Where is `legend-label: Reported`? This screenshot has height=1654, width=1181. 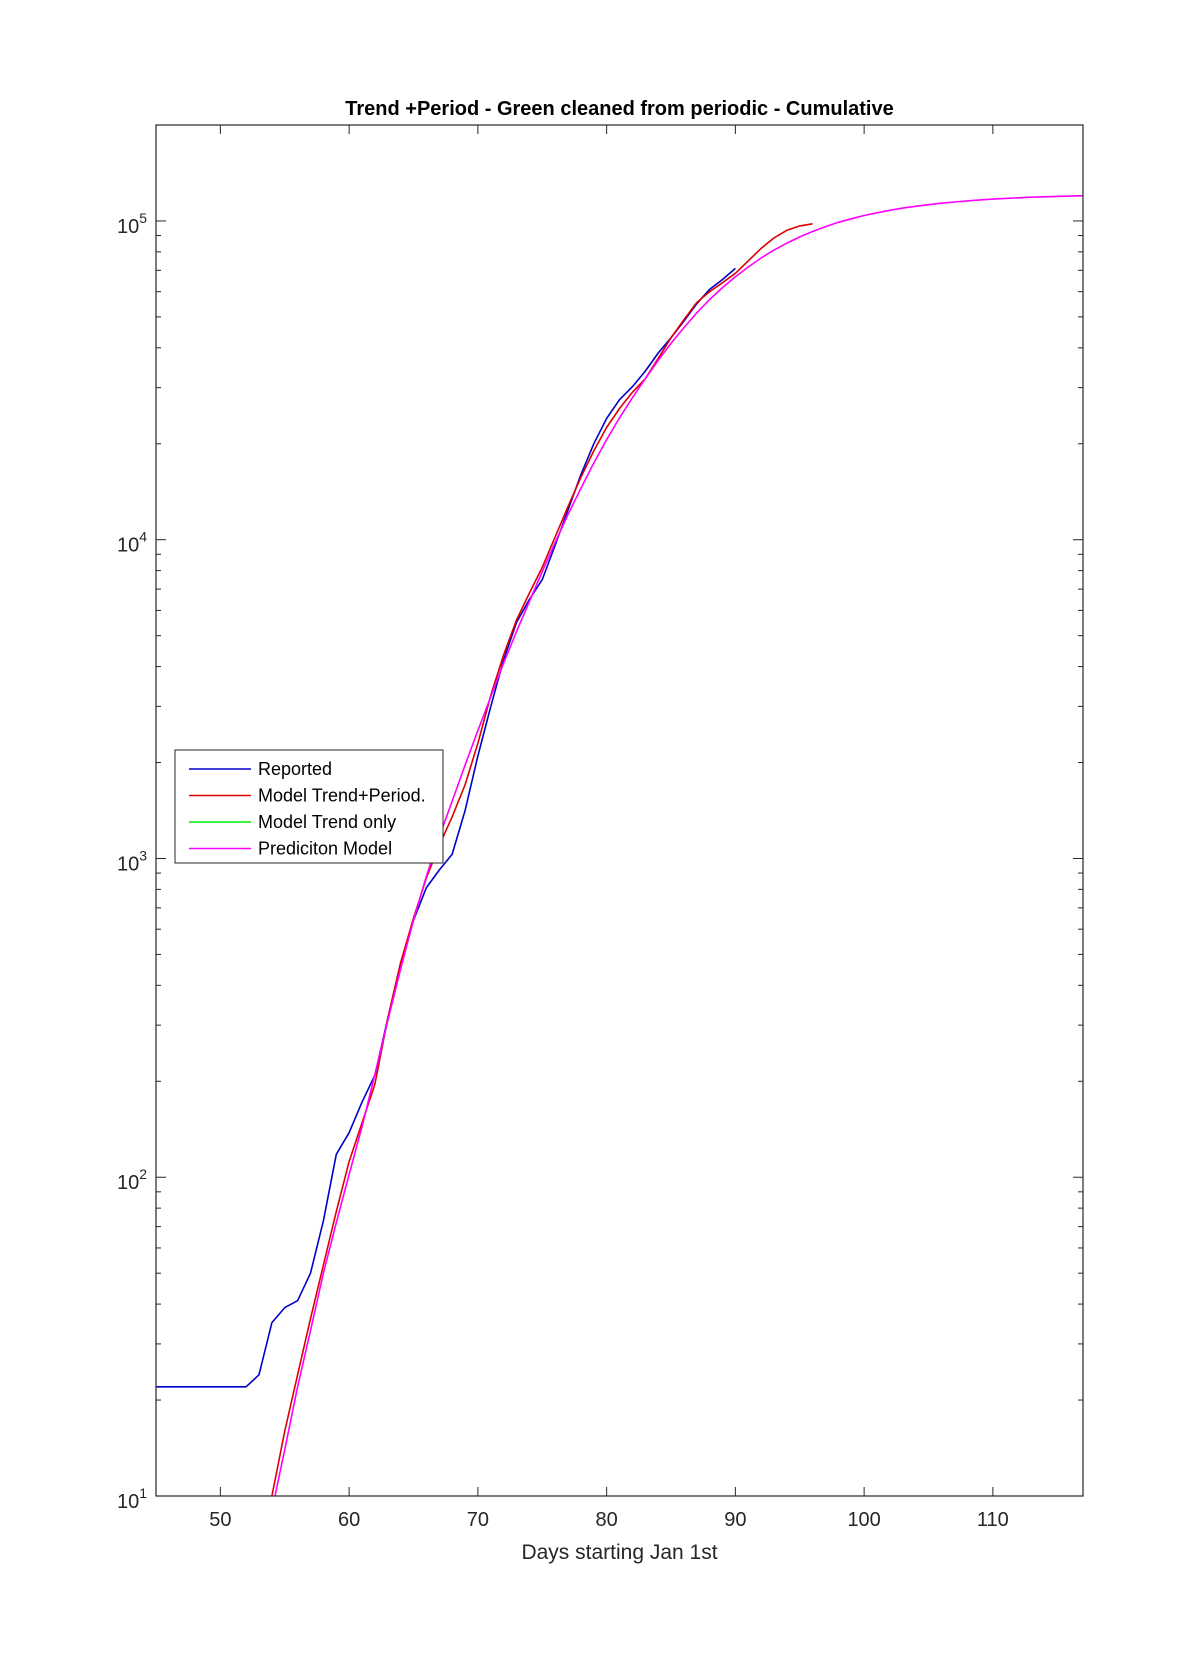 legend-label: Reported is located at coordinates (295, 769).